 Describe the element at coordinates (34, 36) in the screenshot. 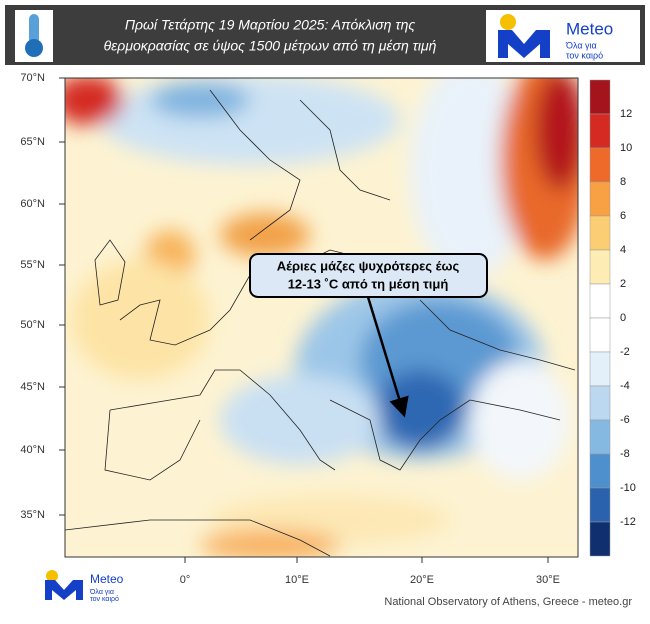

I see `thermometer-icon` at that location.